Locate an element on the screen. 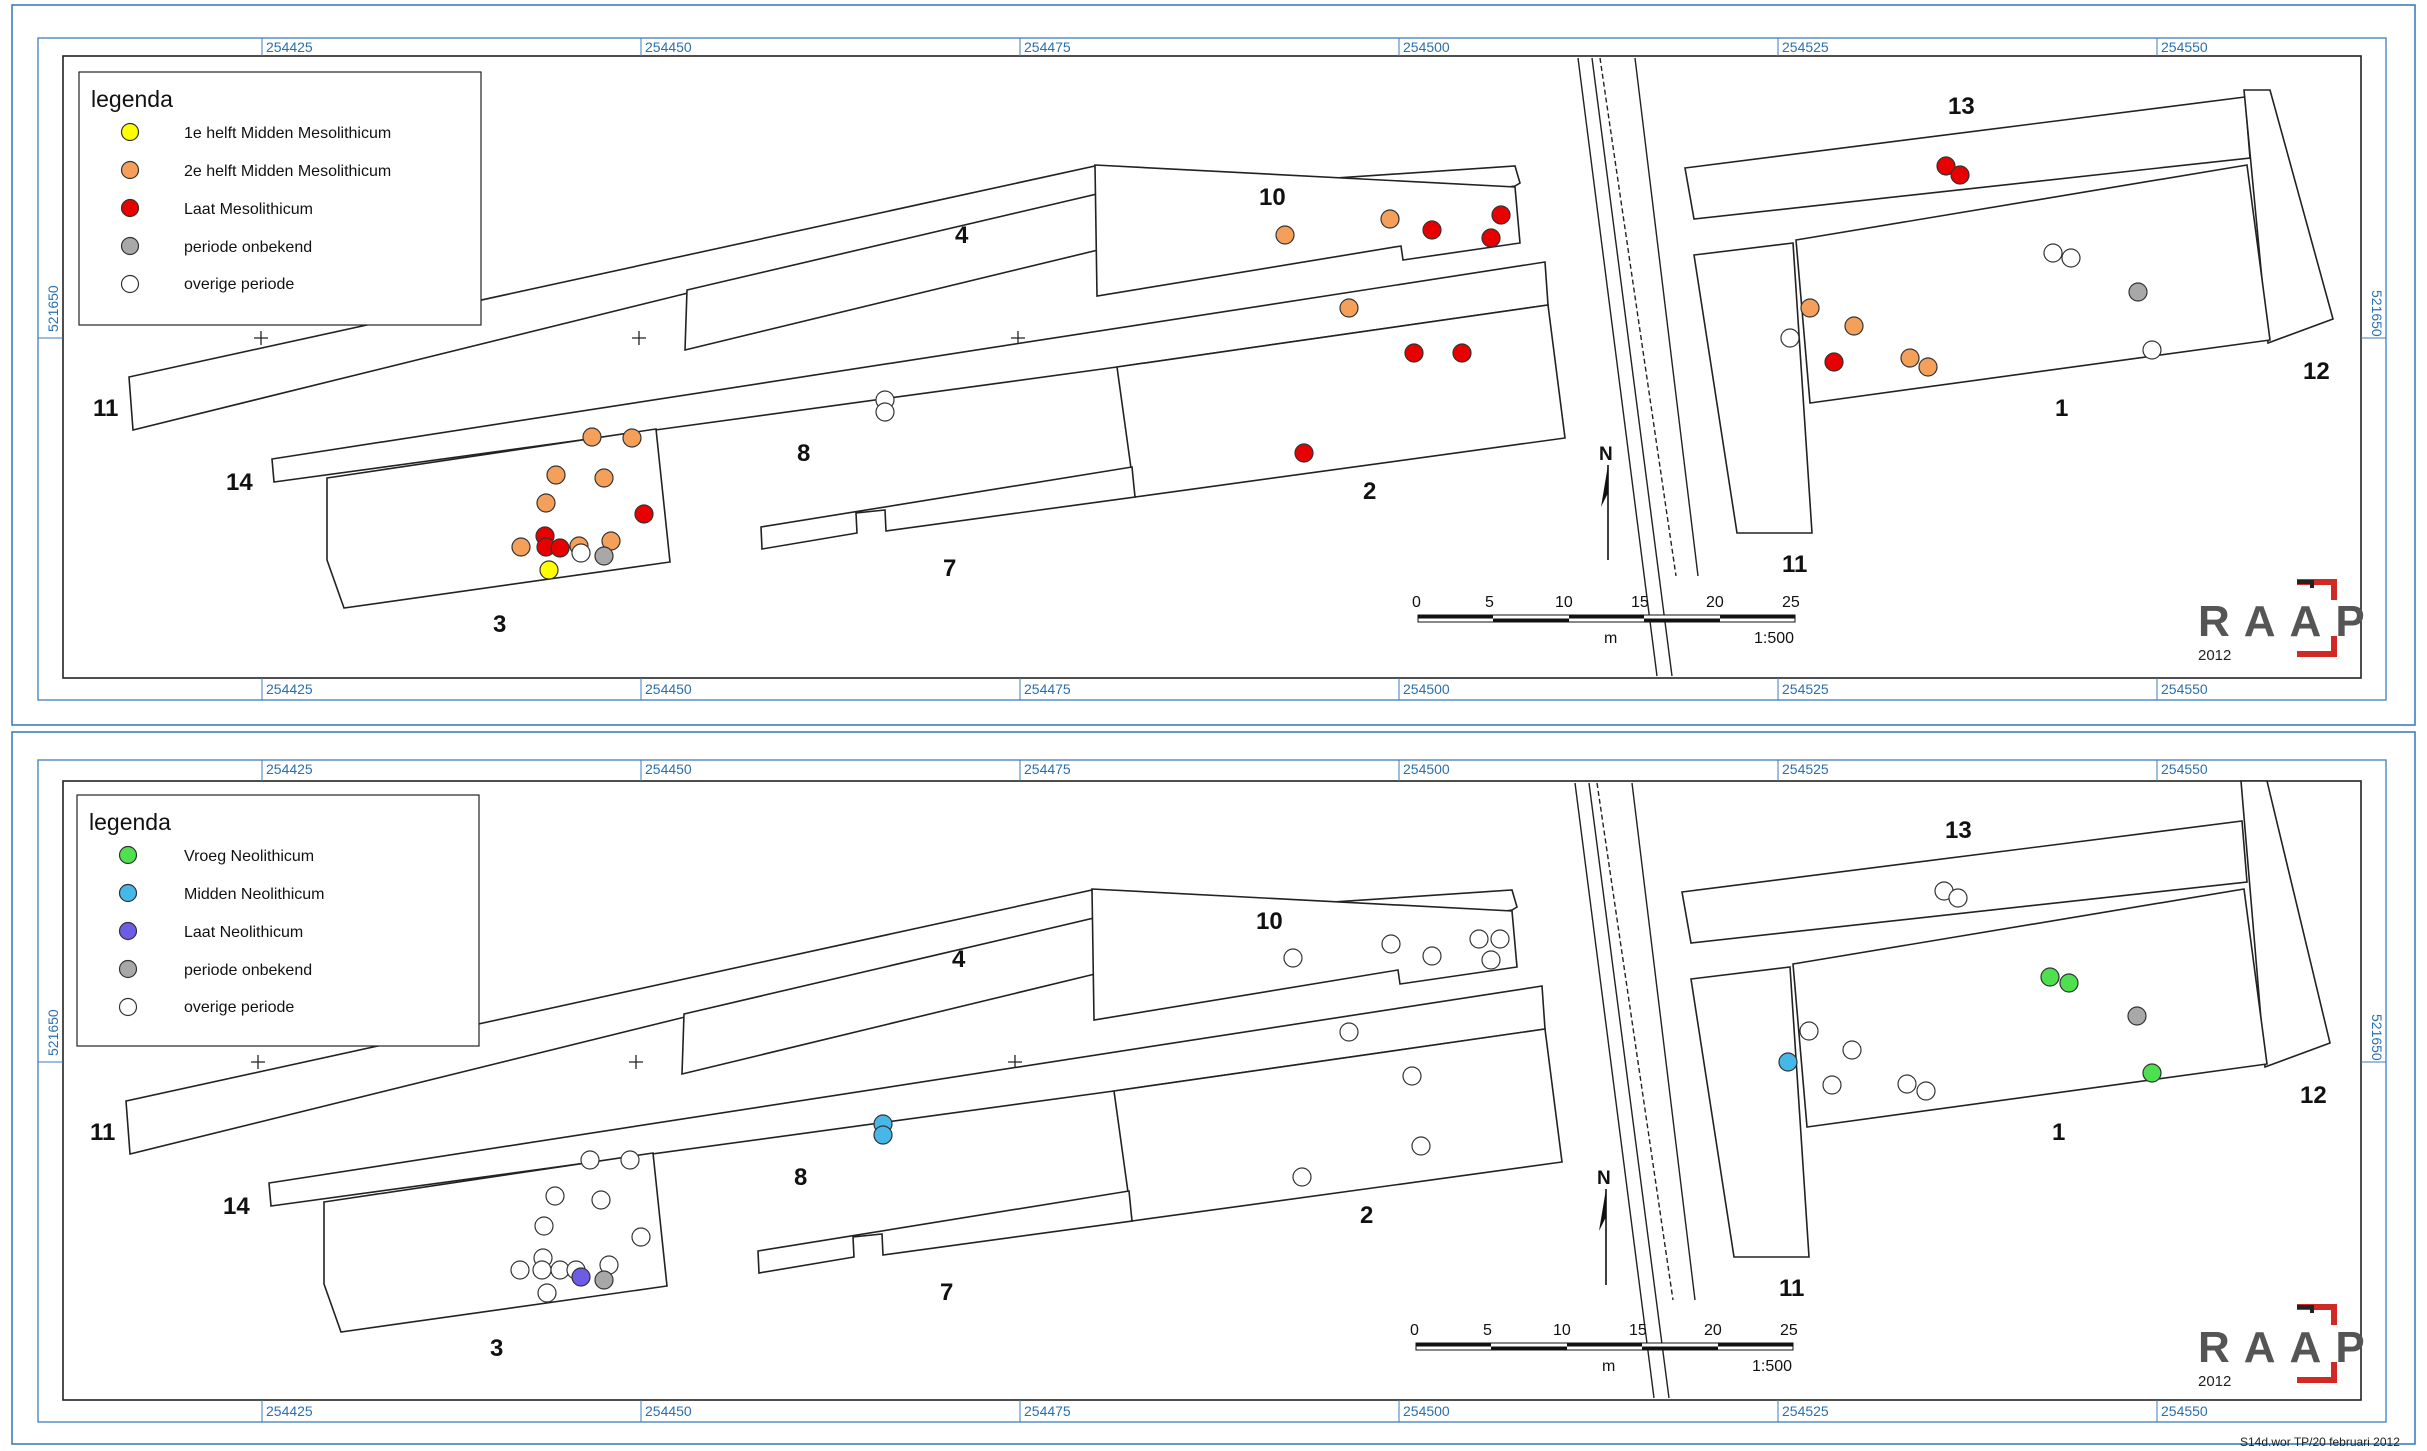 This screenshot has width=2427, height=1451. trench-label-12: 12 is located at coordinates (2313, 1095).